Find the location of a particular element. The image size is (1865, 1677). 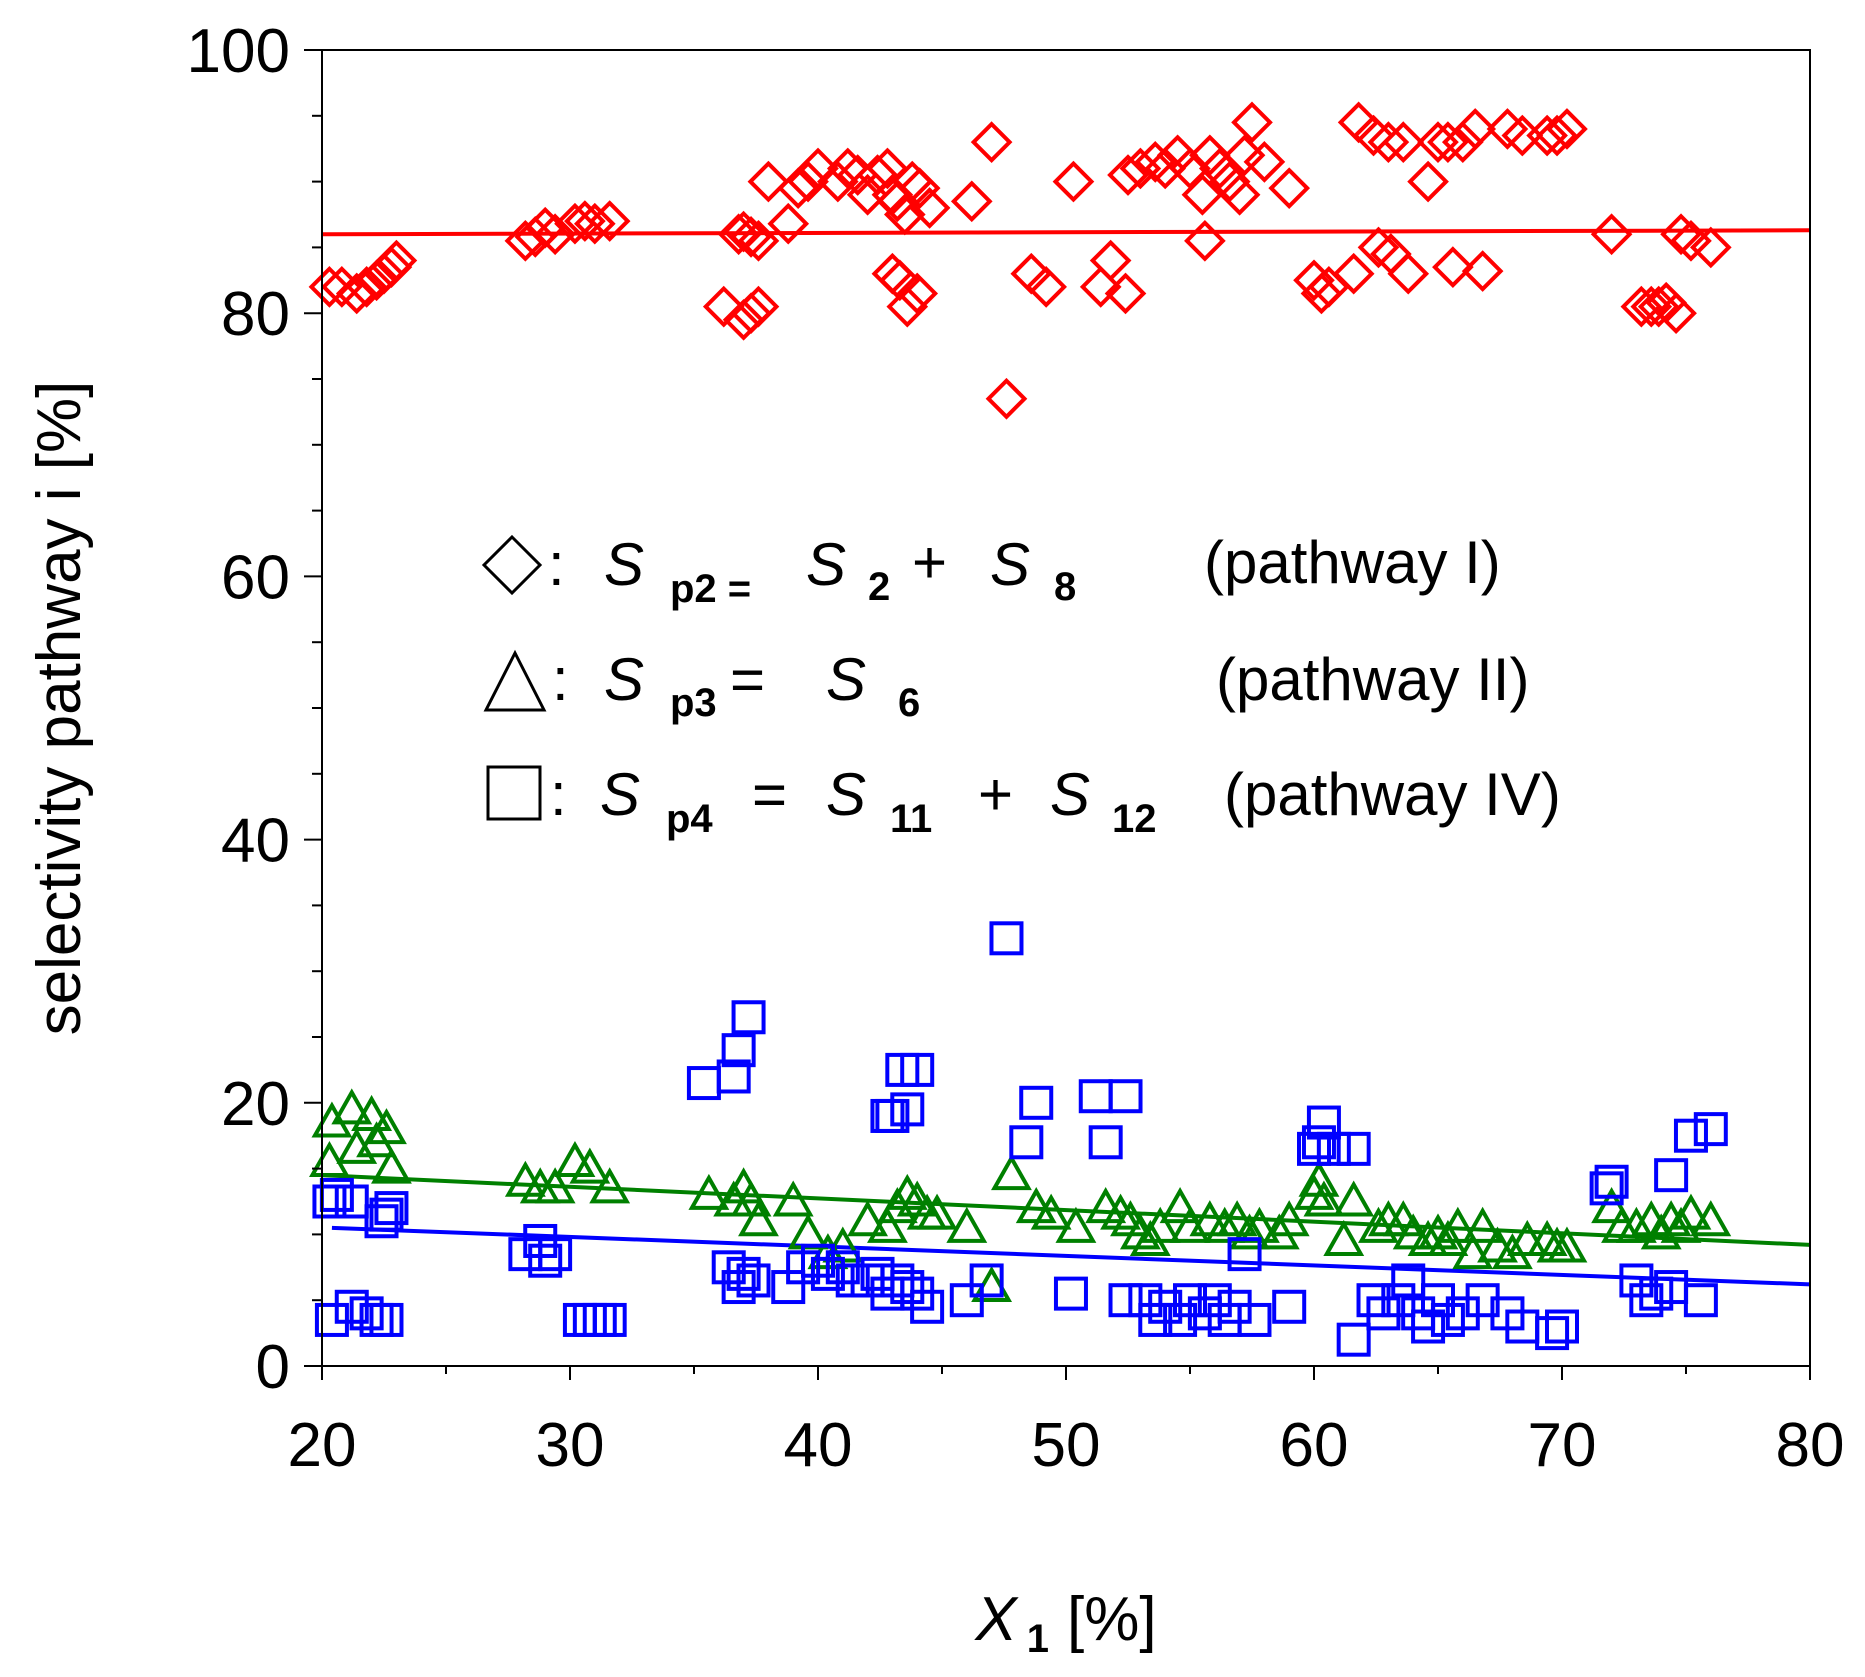

legend-item-pathway-1: : S p2 = S 2 + S 8 (pathway I) is located at coordinates (991, 570).